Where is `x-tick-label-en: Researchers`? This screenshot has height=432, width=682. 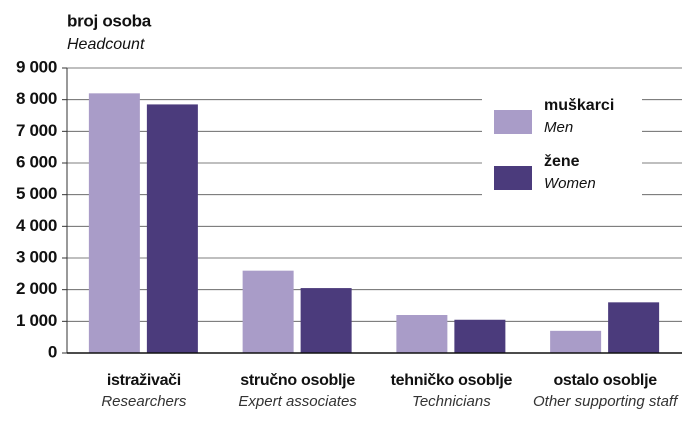
x-tick-label-en: Researchers is located at coordinates (144, 401).